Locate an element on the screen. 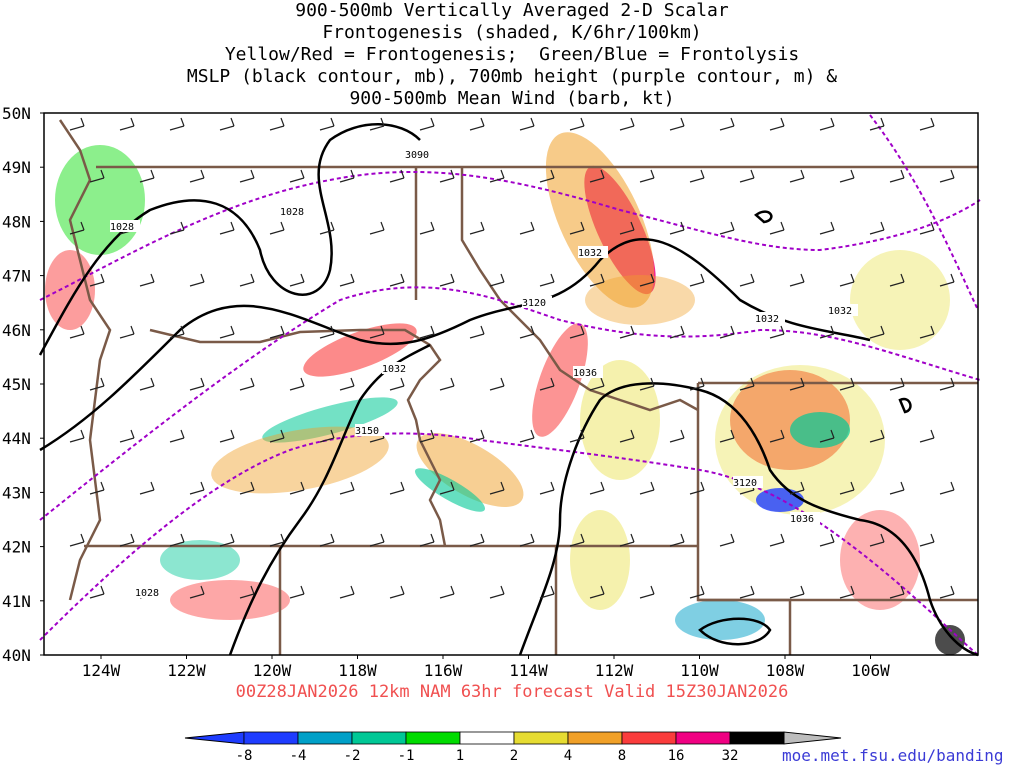 Image resolution: width=1024 pixels, height=768 pixels. colorbar-swatch is located at coordinates (595, 738).